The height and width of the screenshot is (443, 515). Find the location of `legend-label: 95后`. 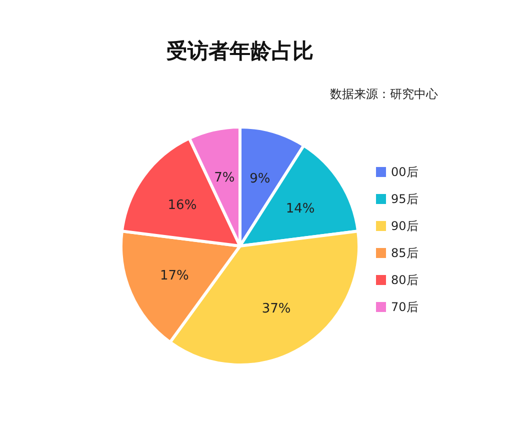

legend-label: 95后 is located at coordinates (404, 199).